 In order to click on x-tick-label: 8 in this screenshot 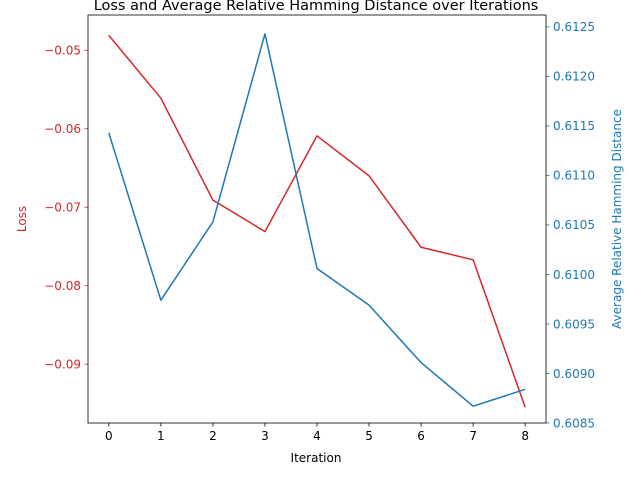, I will do `click(525, 436)`.